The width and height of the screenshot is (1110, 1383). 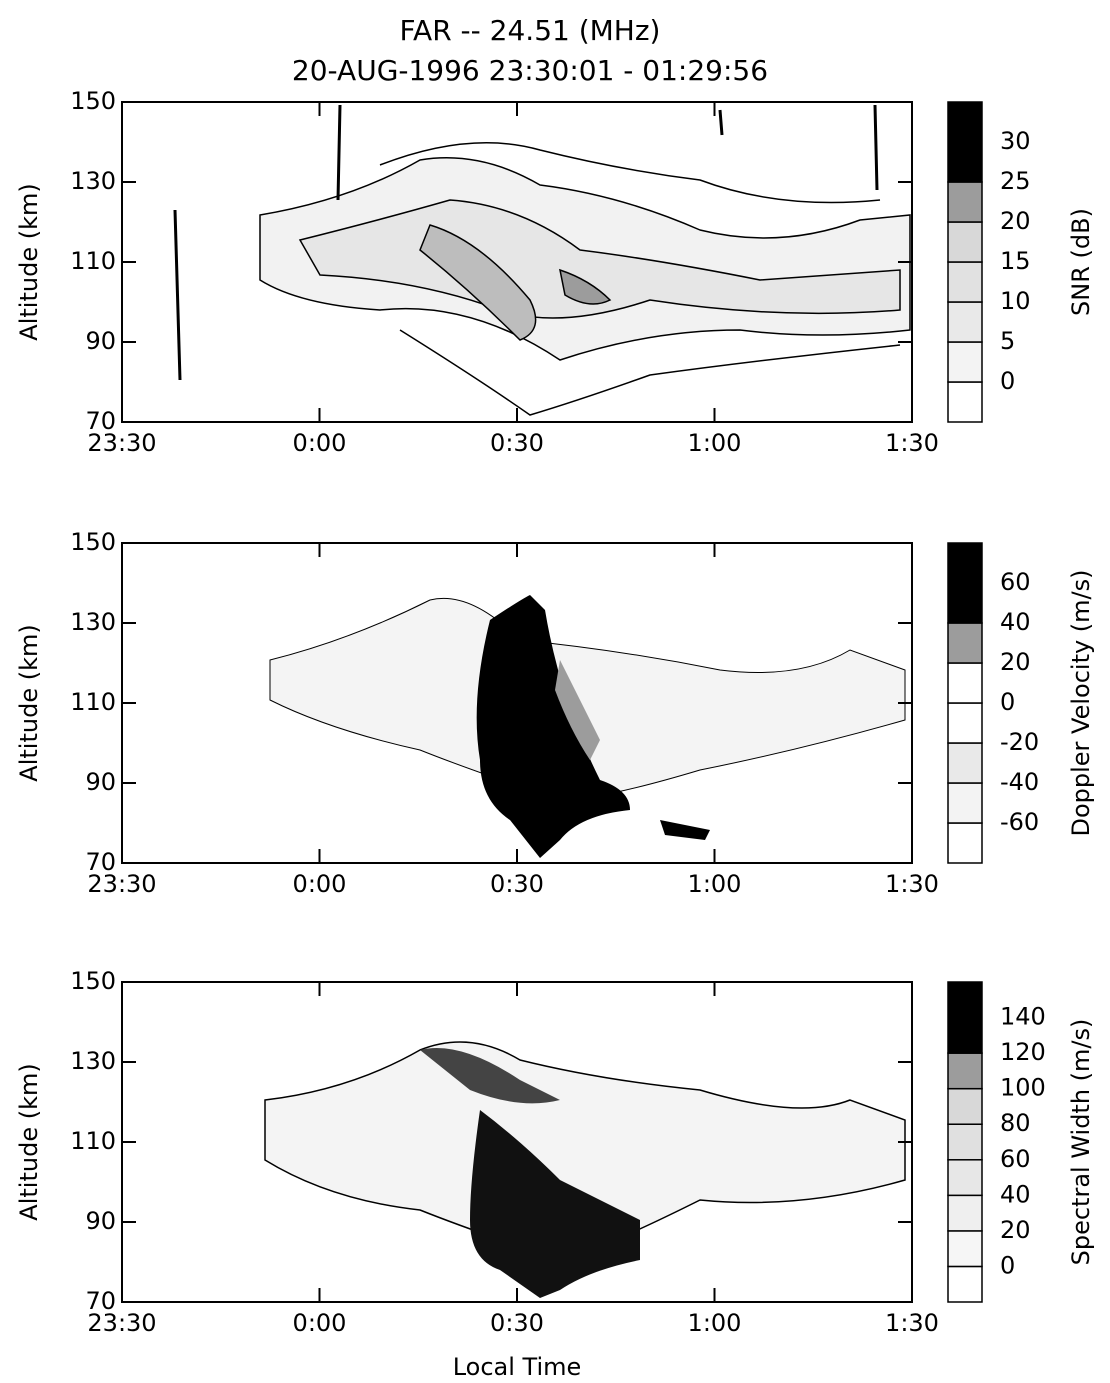 I want to click on snr-contours, so click(x=542, y=260).